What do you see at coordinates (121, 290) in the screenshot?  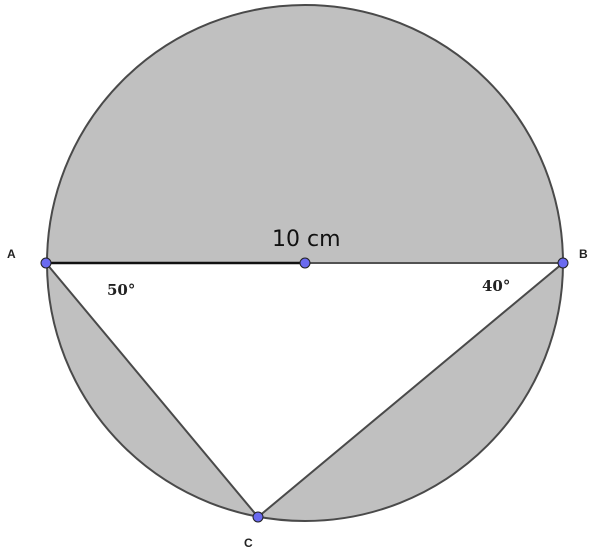 I see `angle-label: 50°` at bounding box center [121, 290].